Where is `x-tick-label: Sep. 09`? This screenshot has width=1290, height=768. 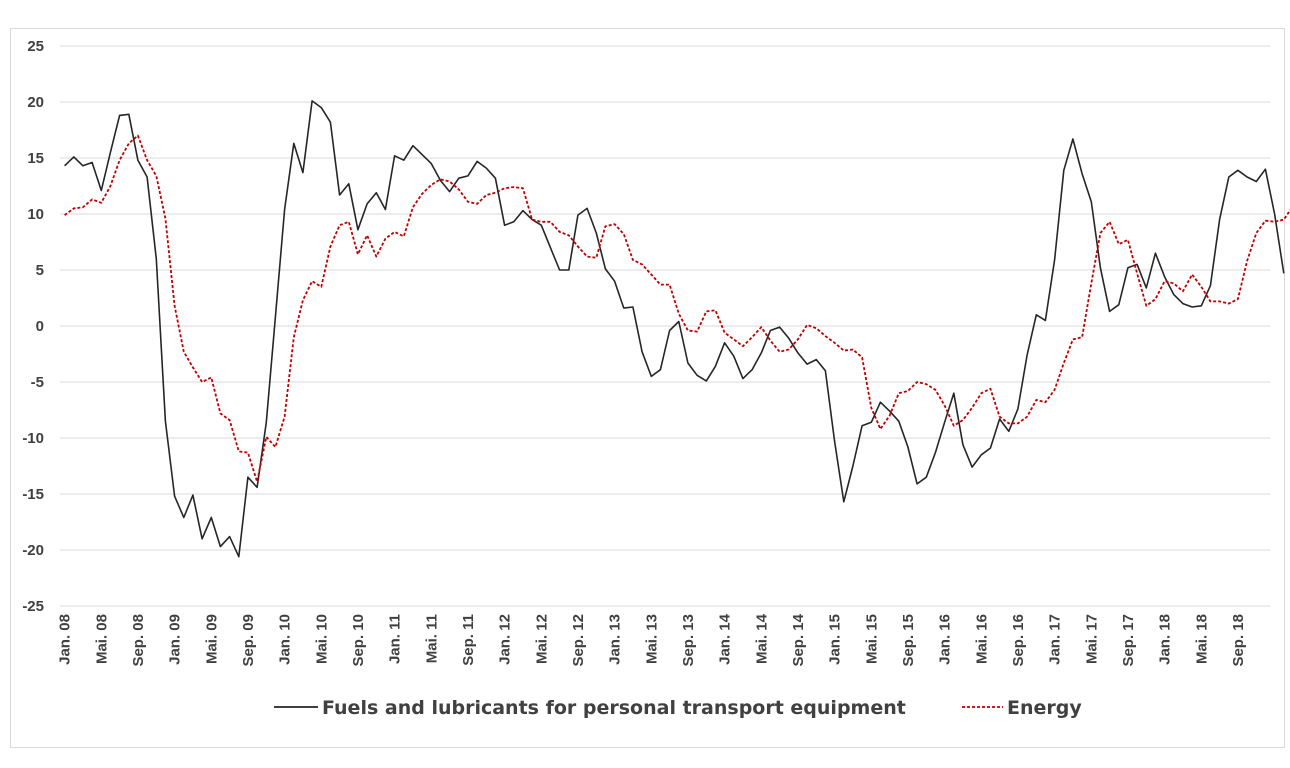
x-tick-label: Sep. 09 is located at coordinates (248, 640).